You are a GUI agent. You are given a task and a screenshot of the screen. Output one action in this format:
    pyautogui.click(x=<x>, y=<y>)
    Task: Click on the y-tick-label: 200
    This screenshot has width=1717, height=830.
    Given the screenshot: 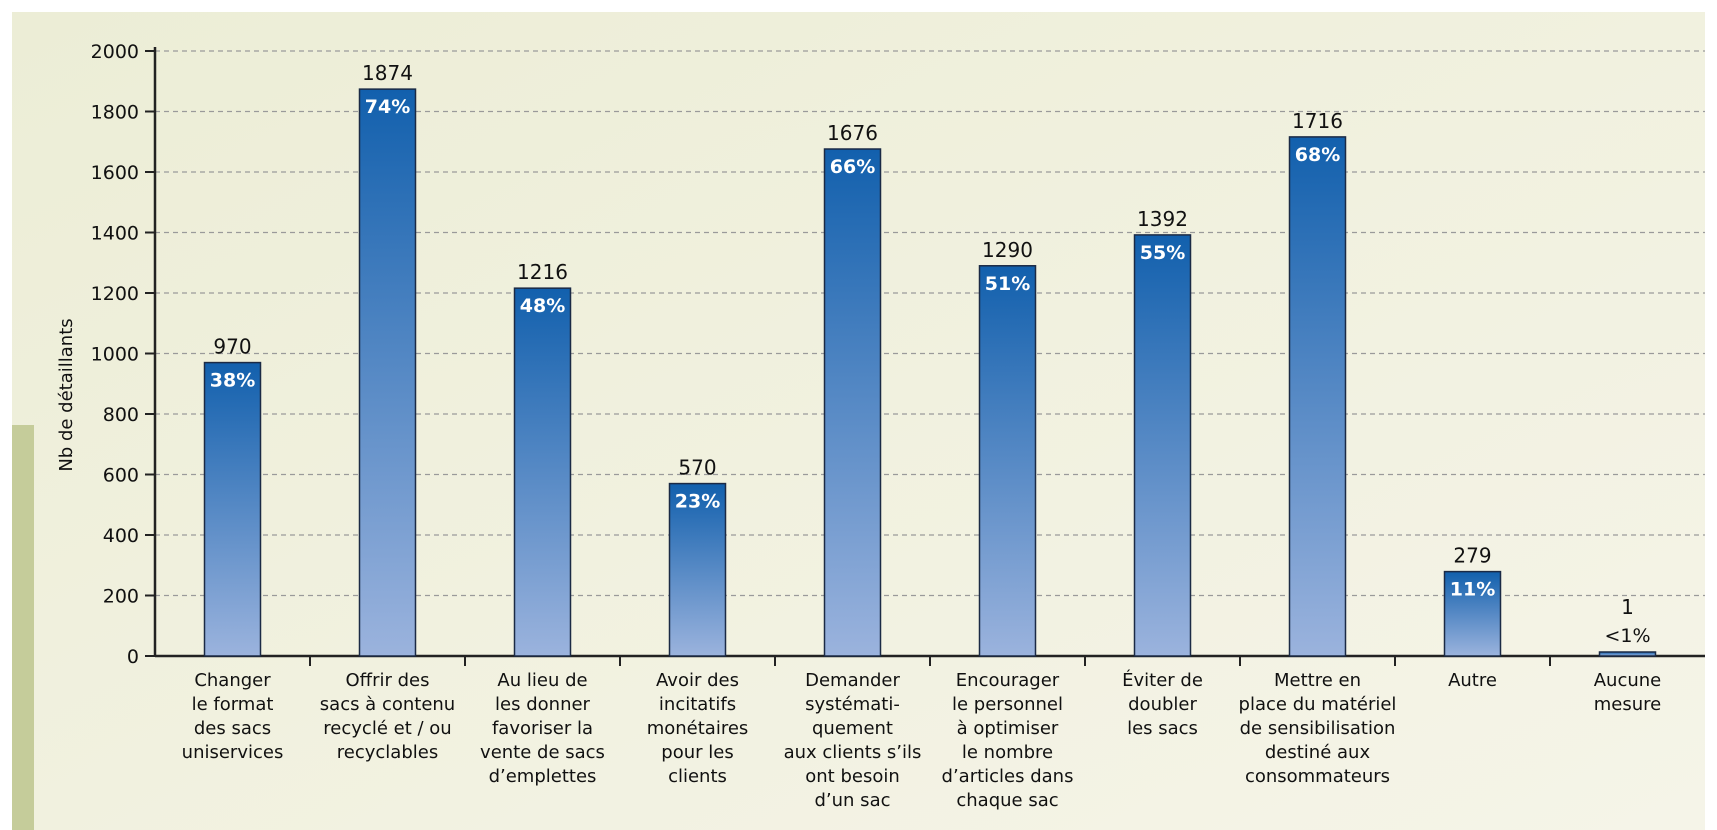 What is the action you would take?
    pyautogui.click(x=121, y=597)
    